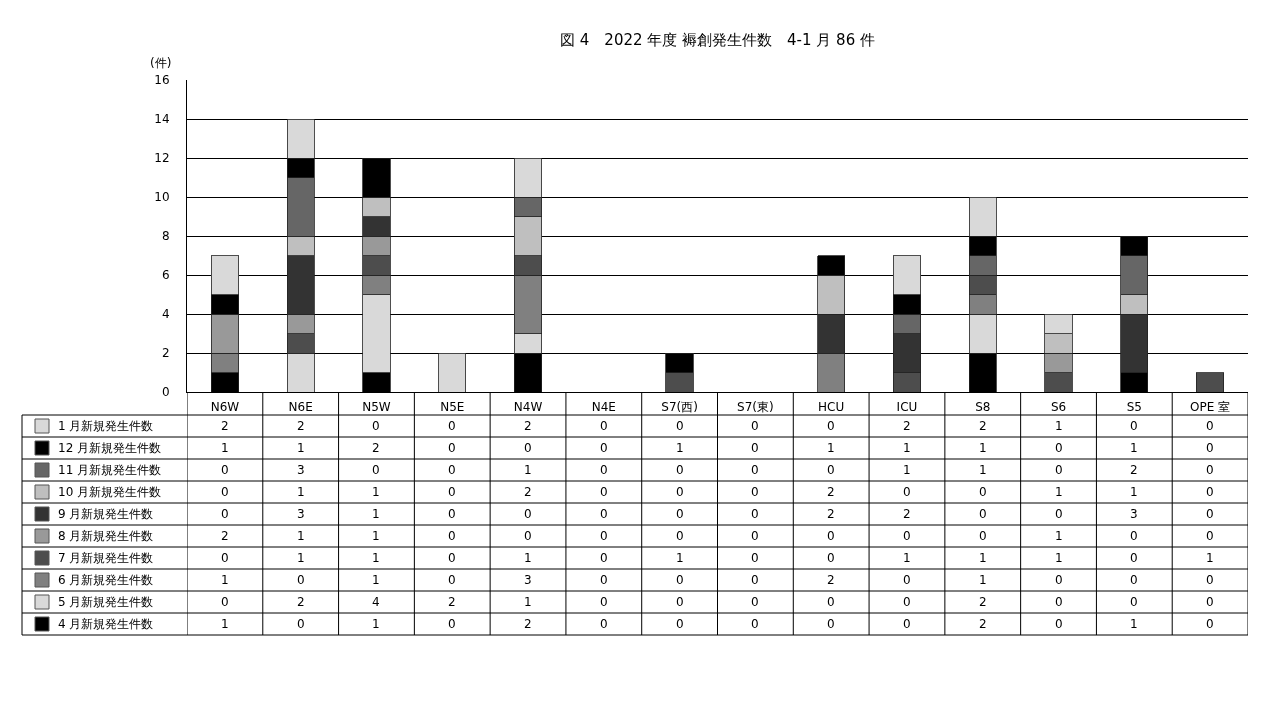  I want to click on y-tick-label: 12, so click(162, 158).